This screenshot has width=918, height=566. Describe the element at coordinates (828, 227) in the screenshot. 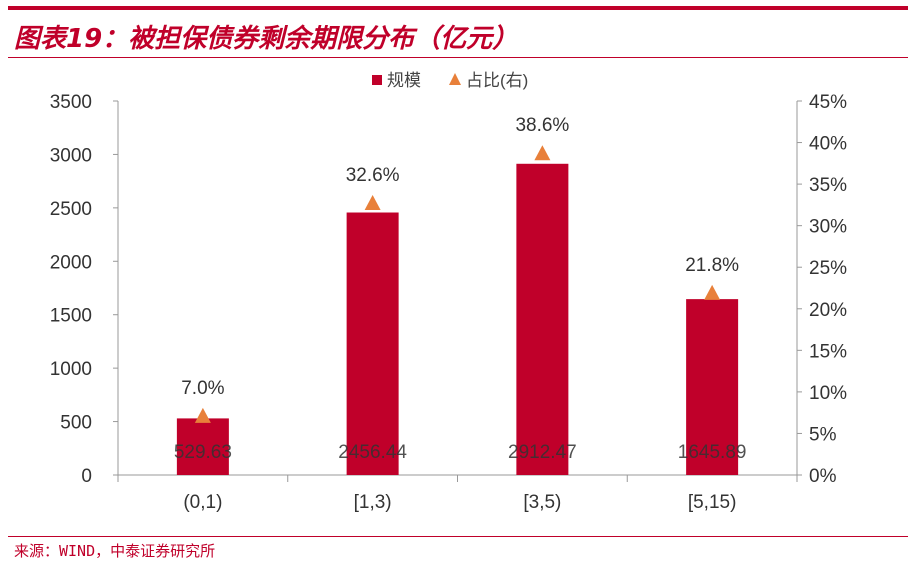

I see `y2-tick-label: 30%` at that location.